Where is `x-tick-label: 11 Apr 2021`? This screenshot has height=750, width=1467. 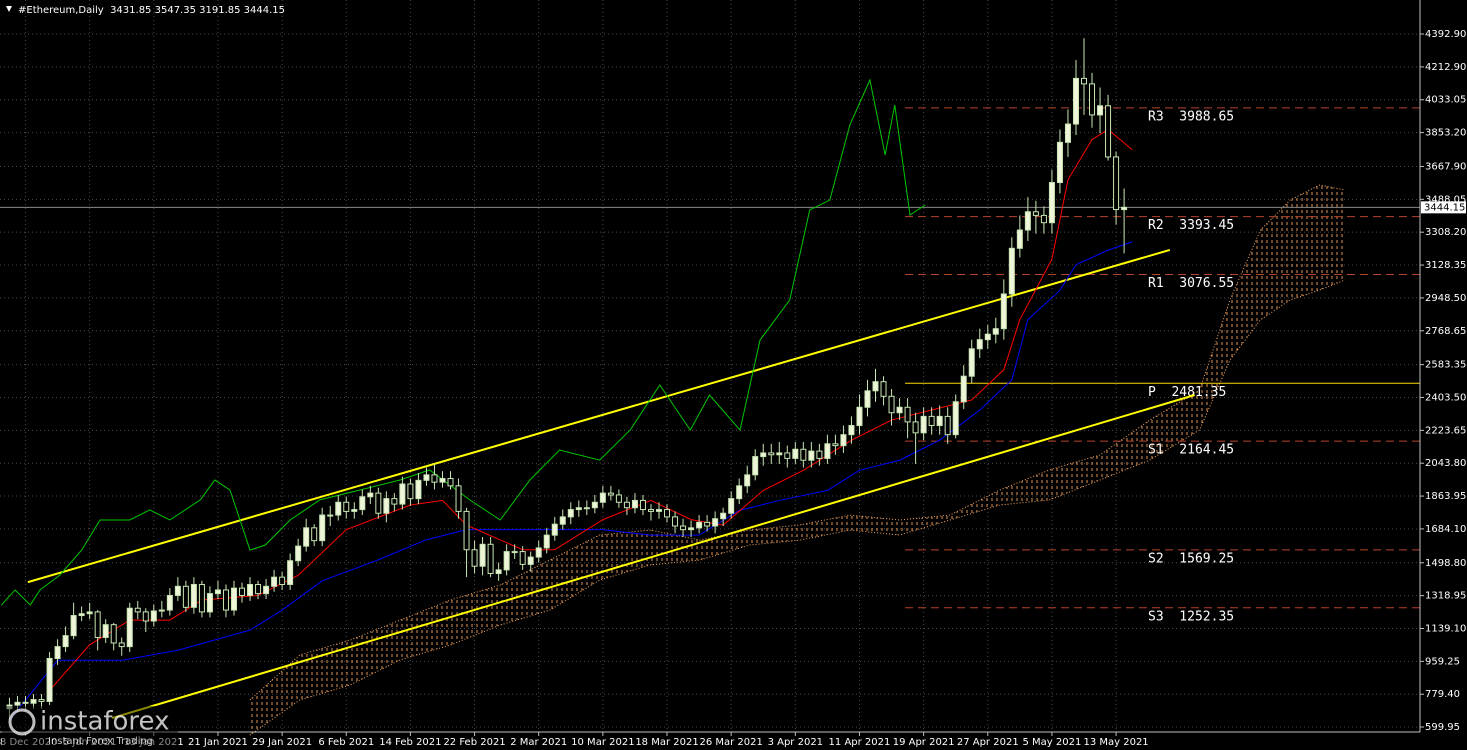
x-tick-label: 11 Apr 2021 is located at coordinates (860, 742).